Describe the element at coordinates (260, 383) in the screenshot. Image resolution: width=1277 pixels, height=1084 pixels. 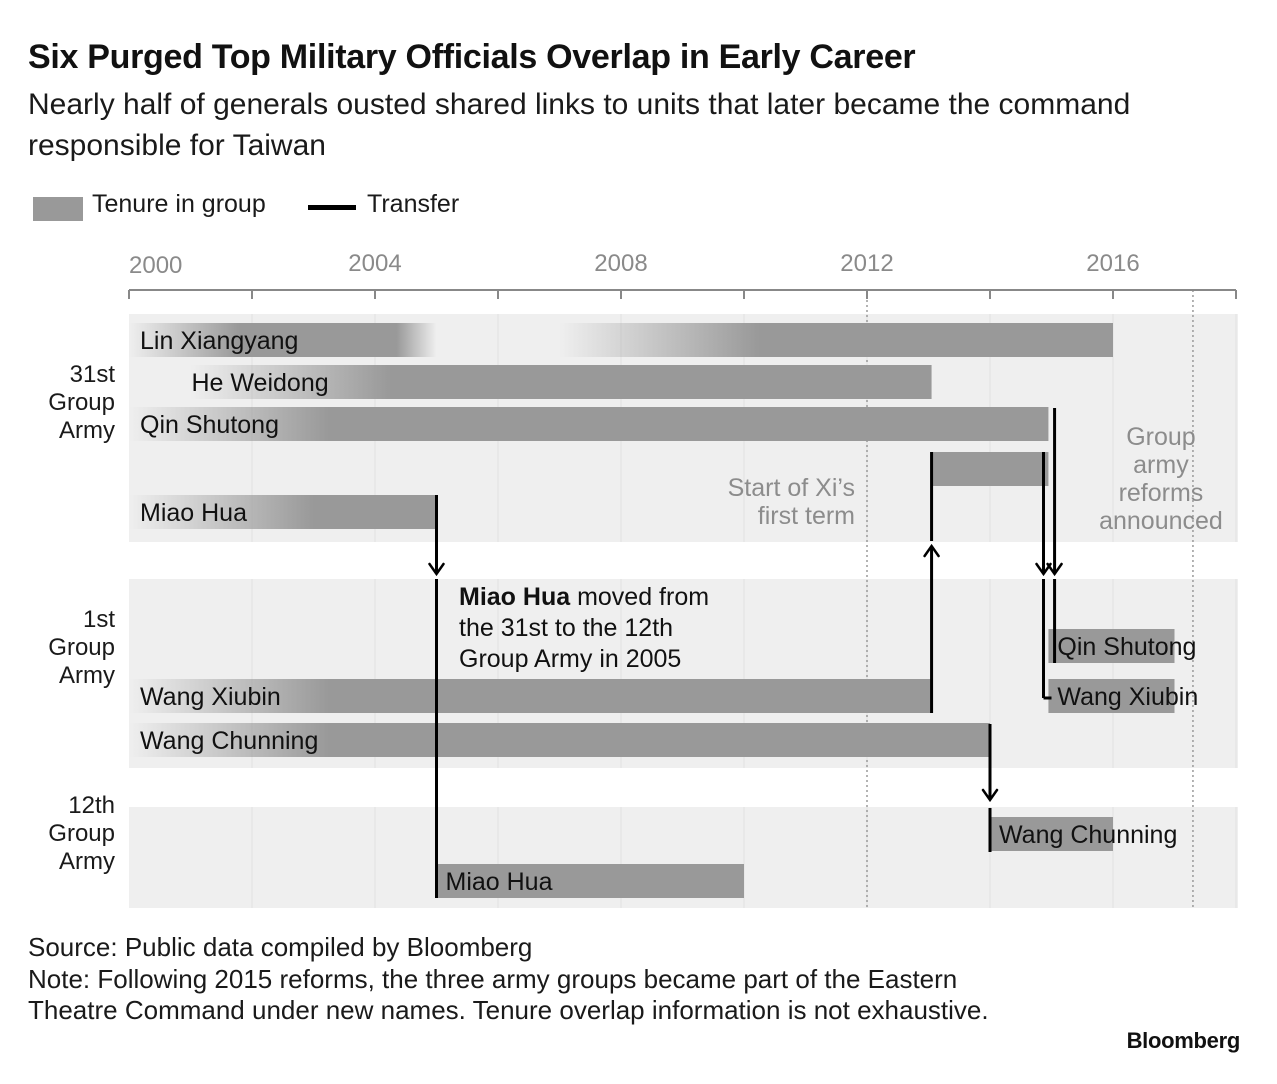
I see `tenure-label: He Weidong` at that location.